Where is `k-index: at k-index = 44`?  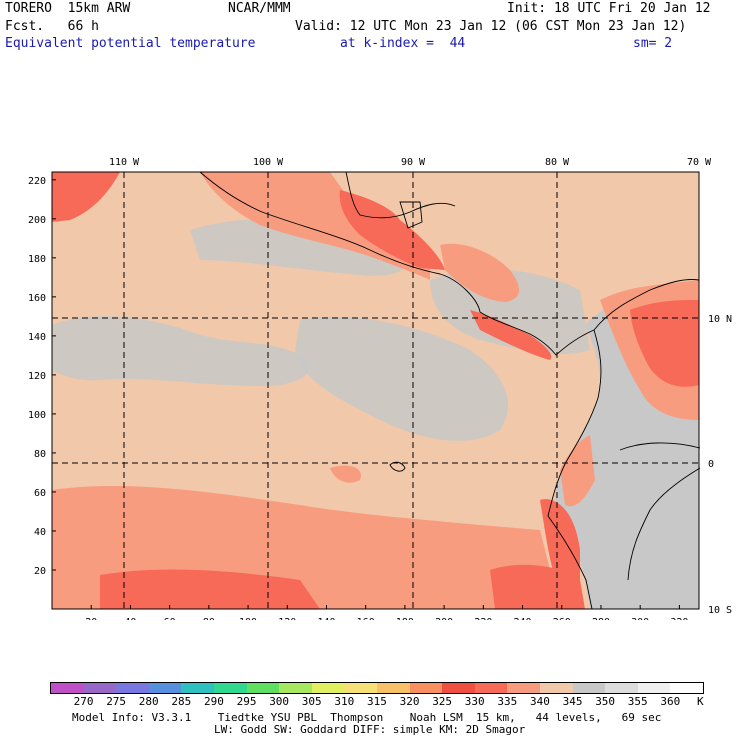 k-index: at k-index = 44 is located at coordinates (403, 43).